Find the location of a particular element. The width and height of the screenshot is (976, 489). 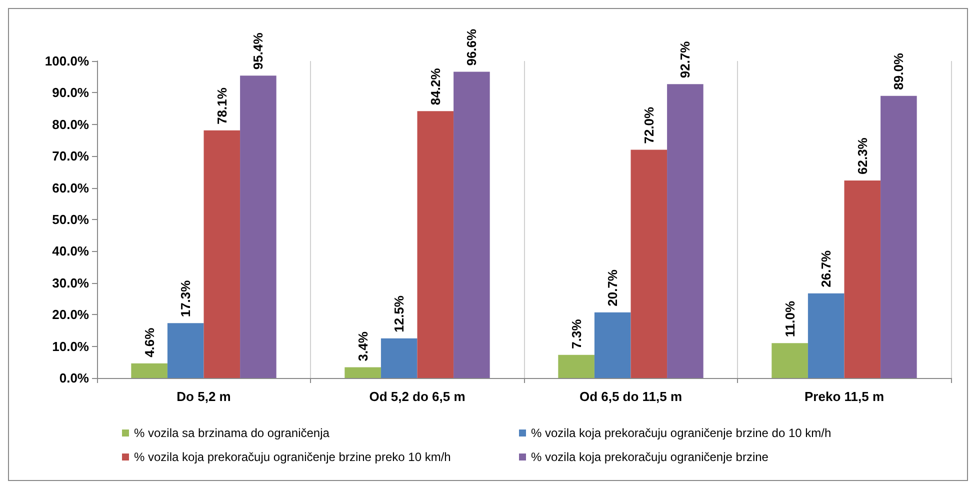

x-tick-label: Od 5,2 do 6,5 m is located at coordinates (417, 396).